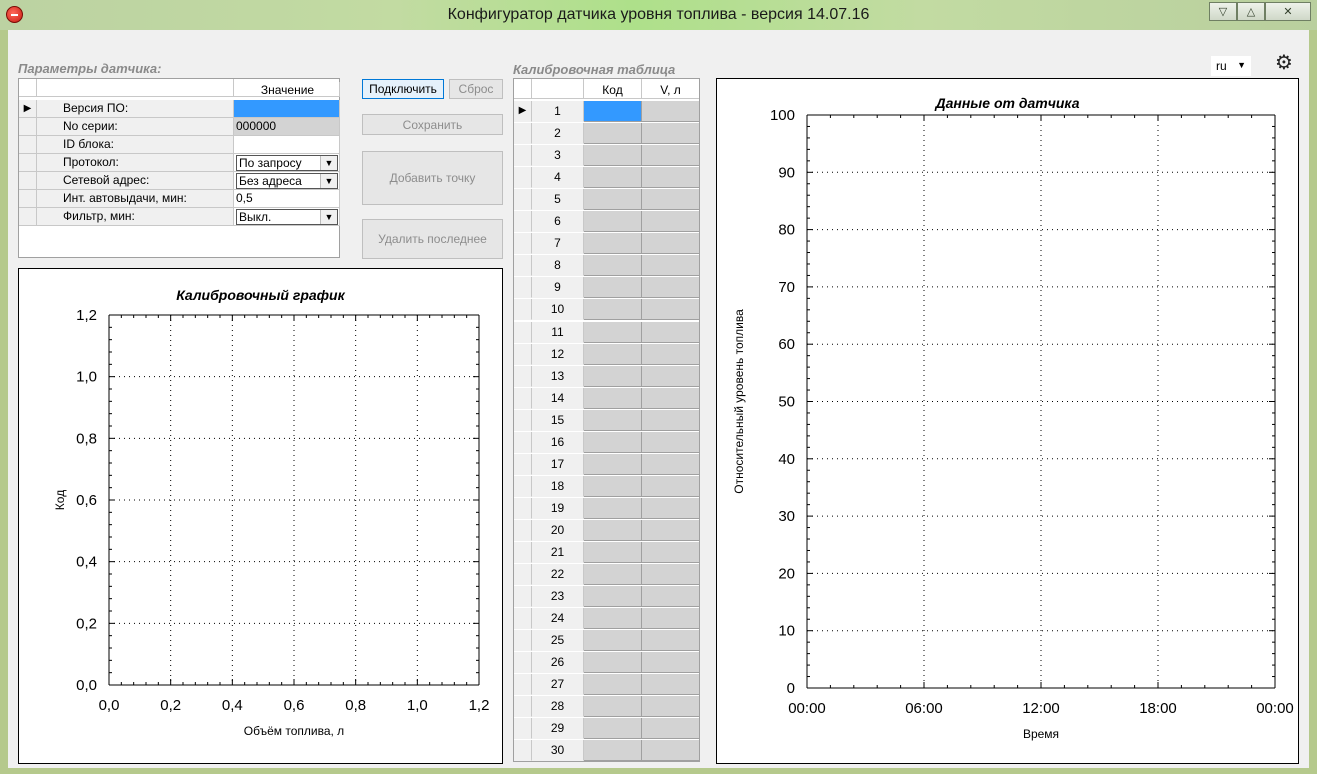  I want to click on param-value-cell: По запросу ▼, so click(287, 163).